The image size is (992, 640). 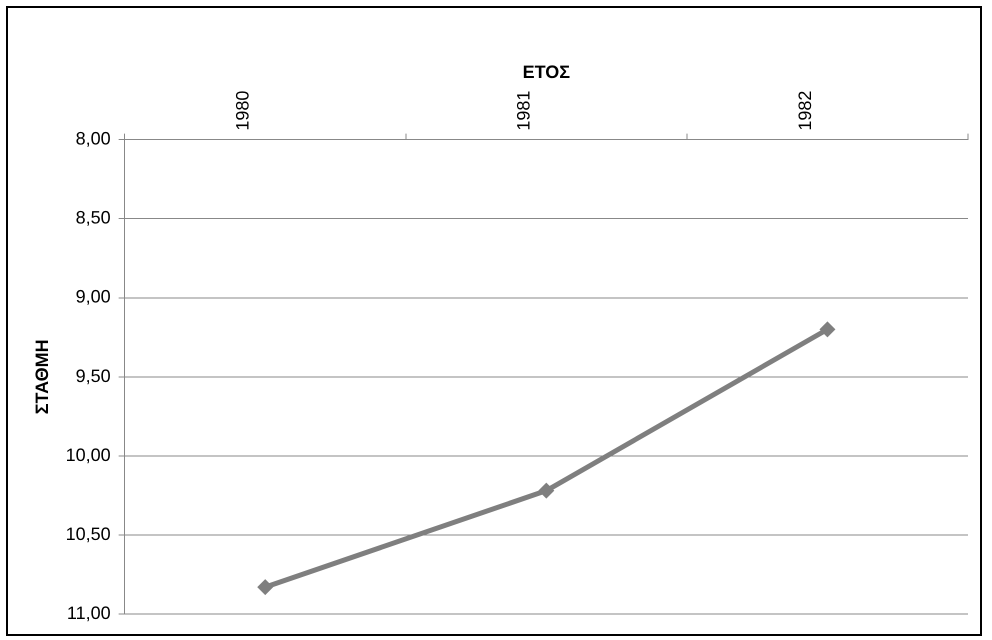 I want to click on y-tick-label: 8,50, so click(x=93, y=218).